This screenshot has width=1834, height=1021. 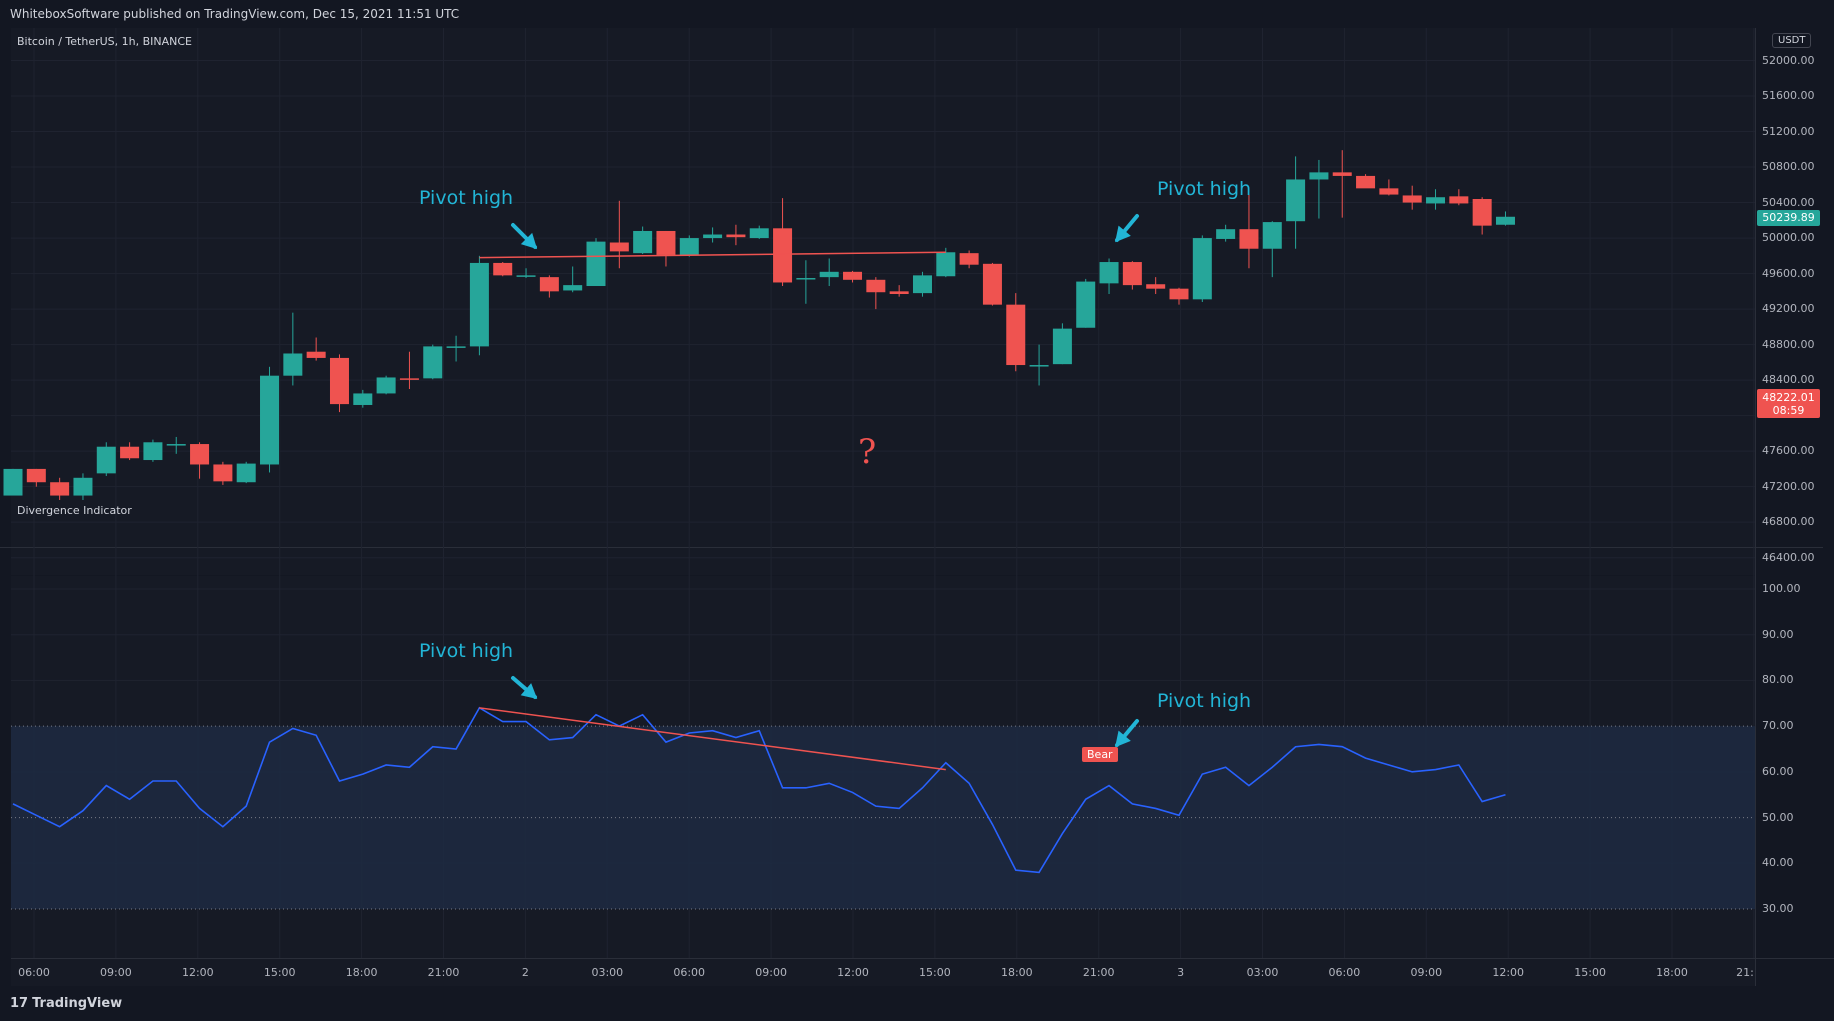 I want to click on tradingview-logo: 17 TradingView, so click(x=66, y=1003).